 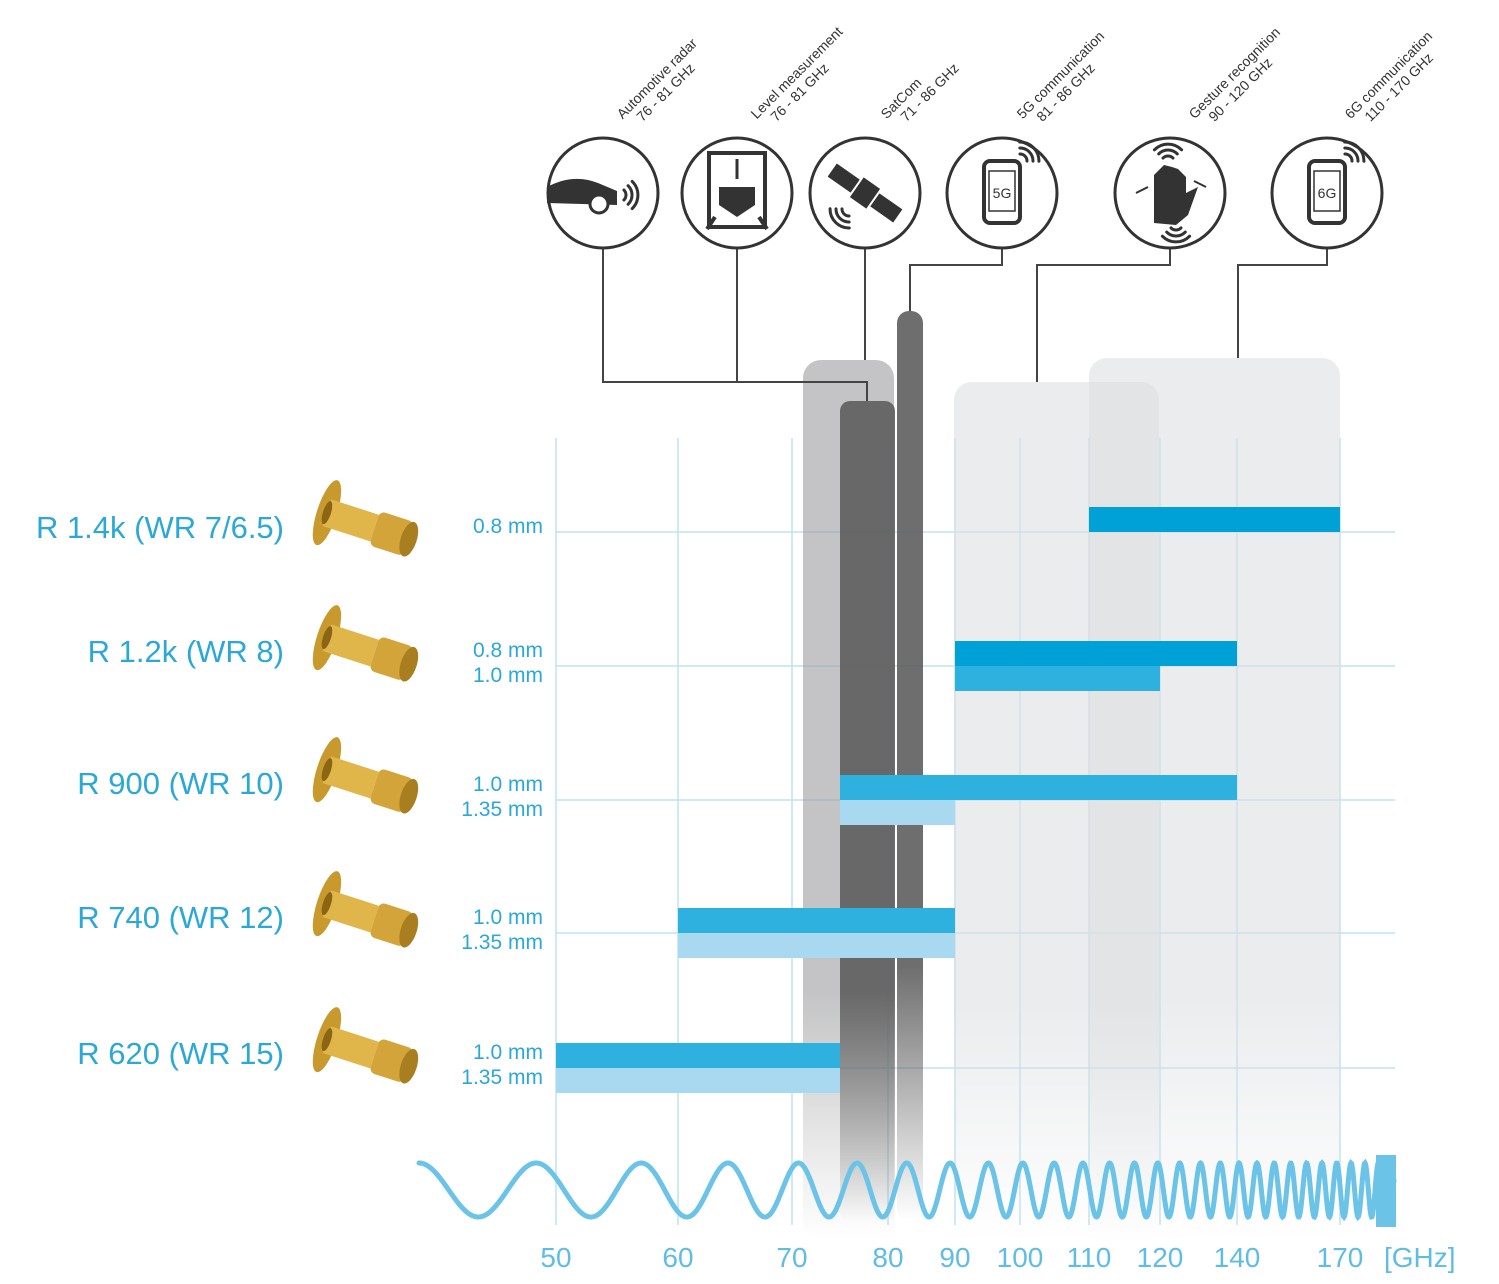 I want to click on car-radar-icon, so click(x=603, y=193).